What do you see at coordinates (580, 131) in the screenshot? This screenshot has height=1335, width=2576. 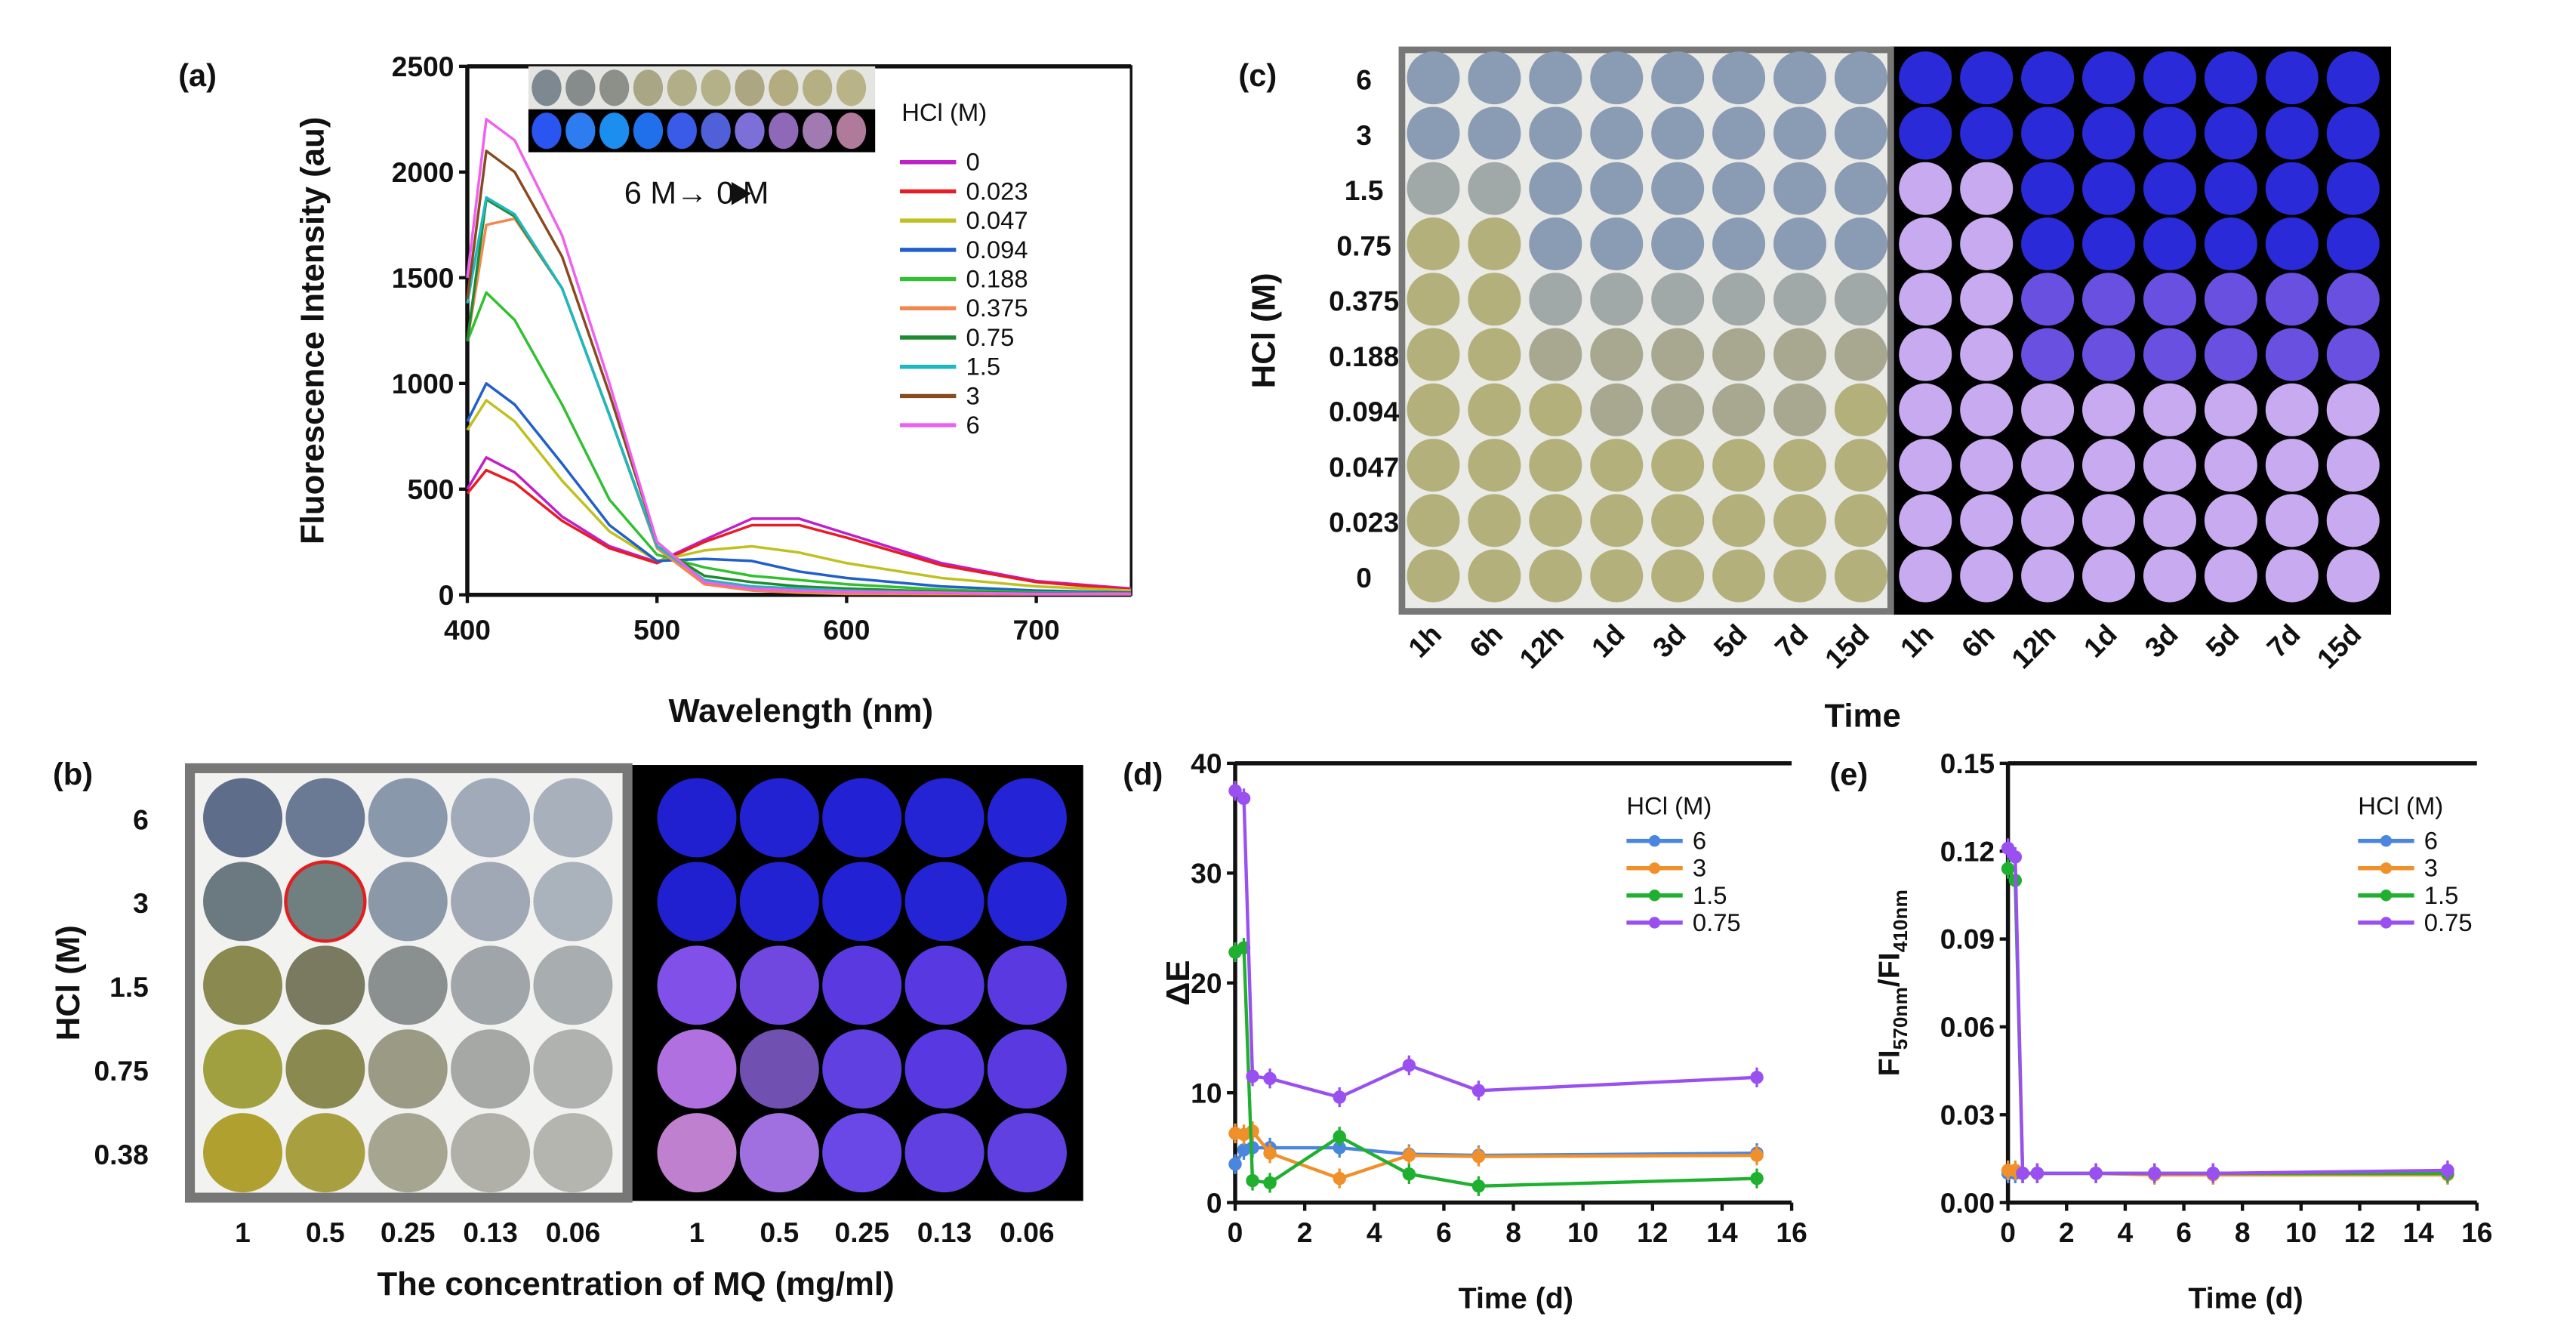 I see `inset-uv-spot` at bounding box center [580, 131].